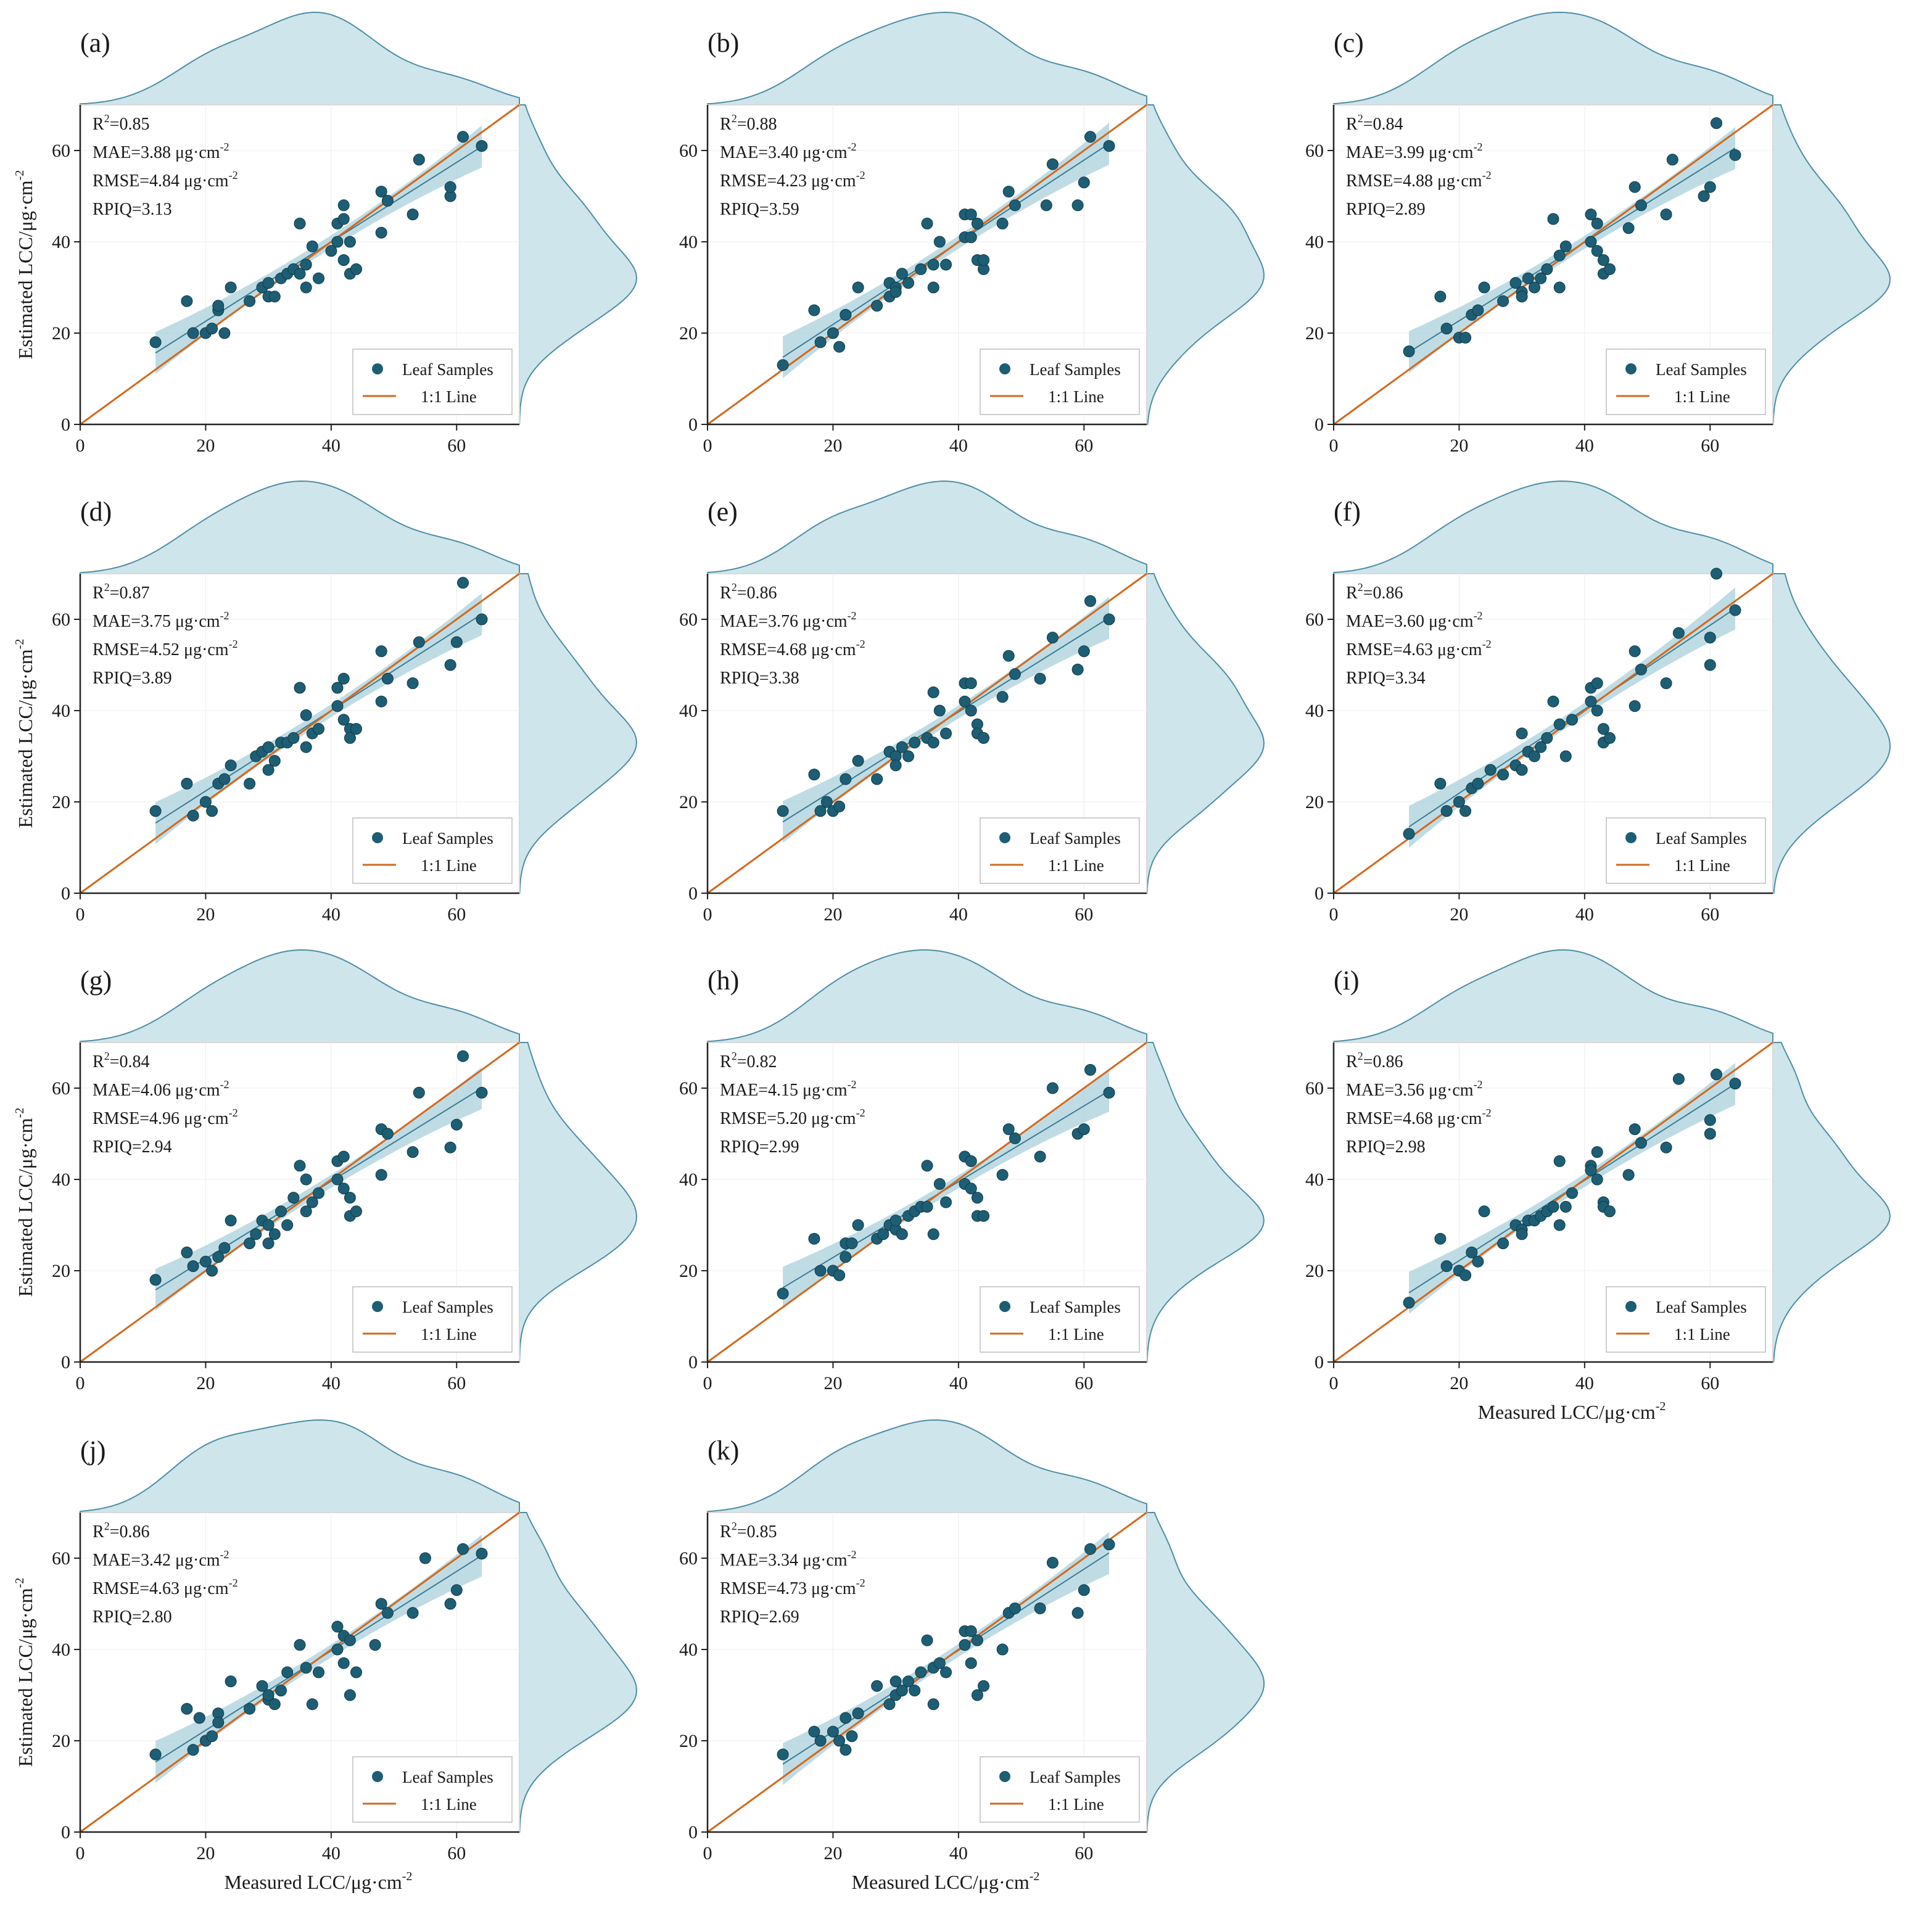  Describe the element at coordinates (1553, 265) in the screenshot. I see `one-to-one-line` at that location.